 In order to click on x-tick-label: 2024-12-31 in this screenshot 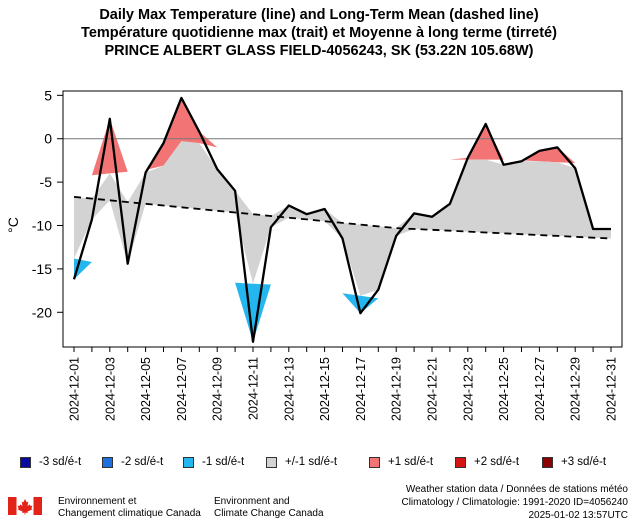, I will do `click(612, 389)`.